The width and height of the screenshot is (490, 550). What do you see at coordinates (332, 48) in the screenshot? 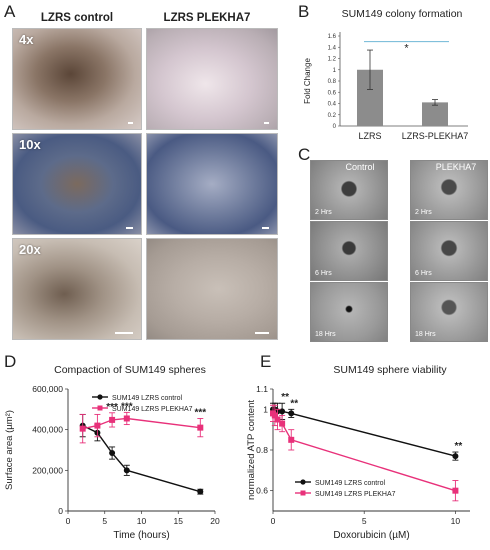
I see `y-tick-label: 1.4` at bounding box center [332, 48].